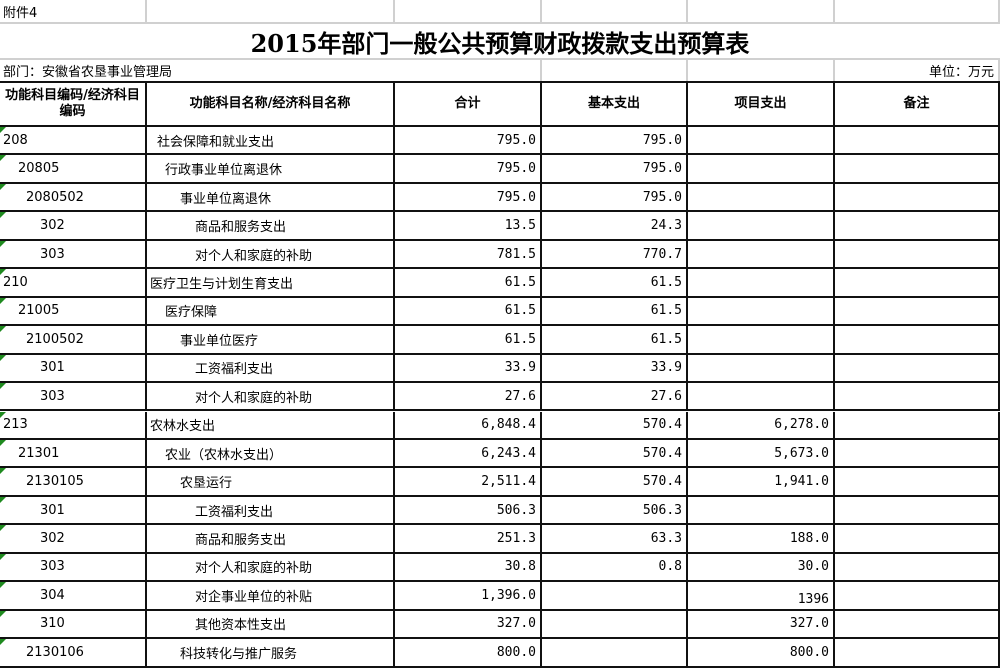 This screenshot has width=1000, height=668. What do you see at coordinates (615, 255) in the screenshot?
I see `basic-cell: 770.7` at bounding box center [615, 255].